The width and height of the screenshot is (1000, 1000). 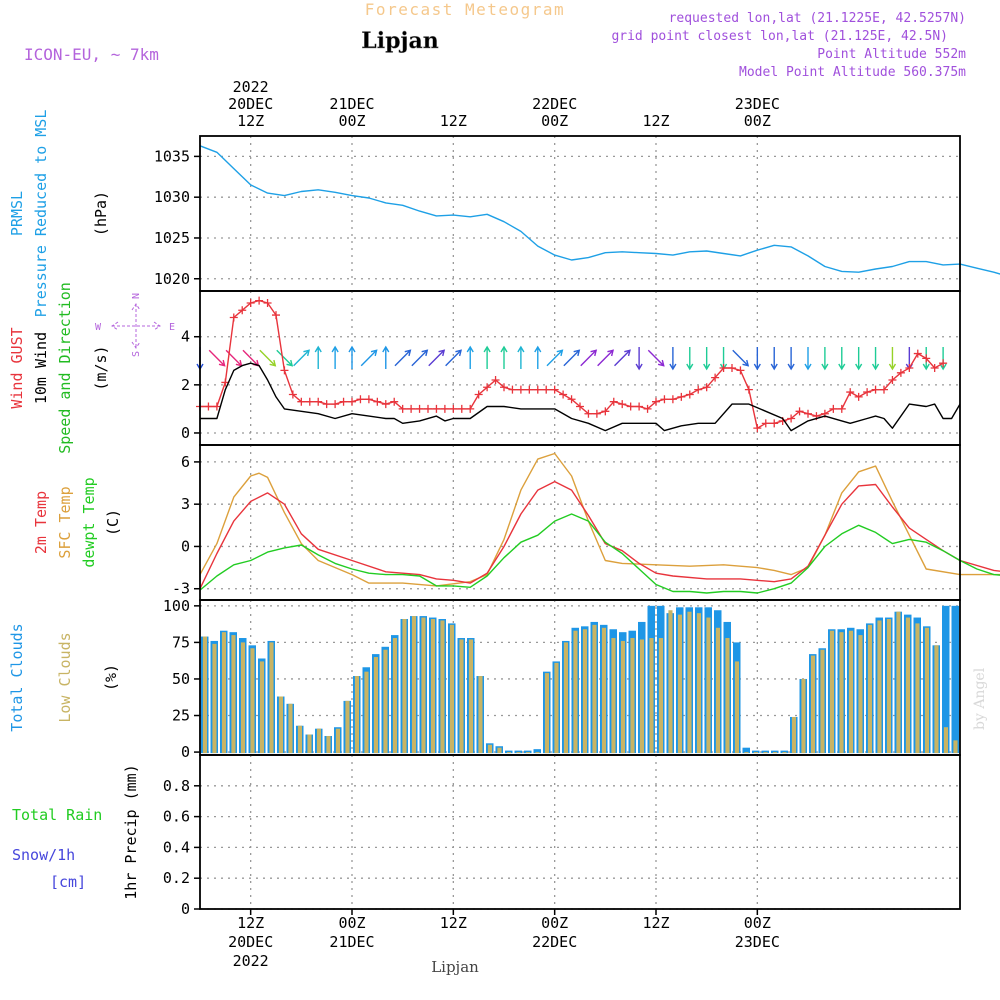 I want to click on top-tick-label: 22DEC, so click(x=554, y=104).